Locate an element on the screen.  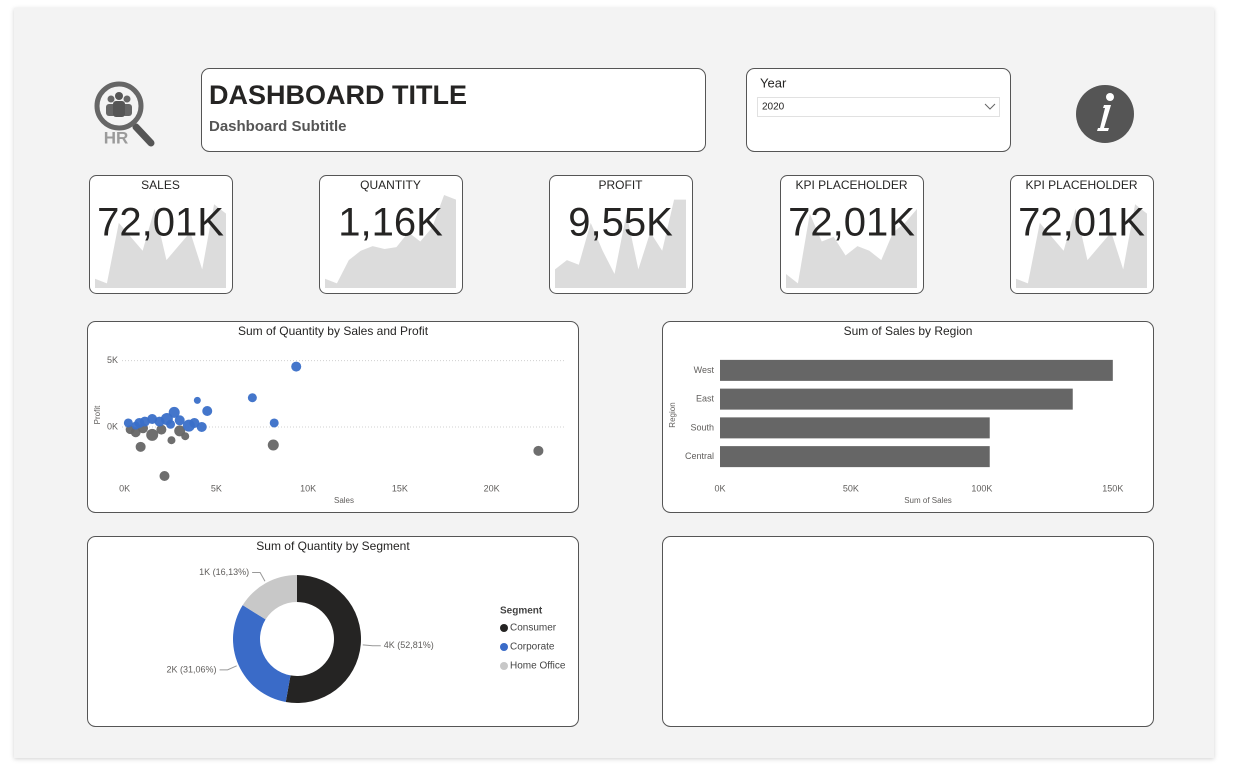
kpi-label: QUANTITY is located at coordinates (390, 185).